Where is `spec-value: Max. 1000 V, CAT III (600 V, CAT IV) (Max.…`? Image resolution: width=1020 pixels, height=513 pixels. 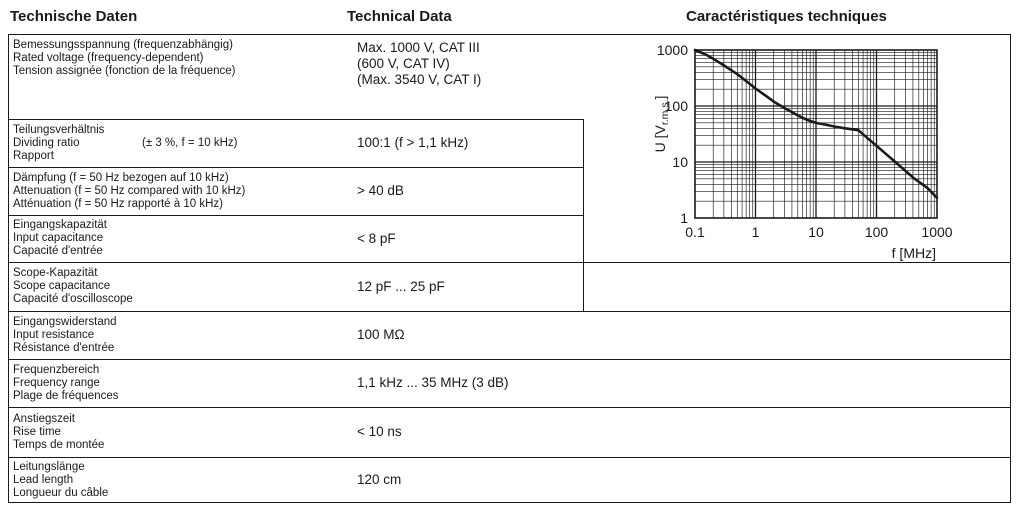 spec-value: Max. 1000 V, CAT III (600 V, CAT IV) (Max.… is located at coordinates (419, 79).